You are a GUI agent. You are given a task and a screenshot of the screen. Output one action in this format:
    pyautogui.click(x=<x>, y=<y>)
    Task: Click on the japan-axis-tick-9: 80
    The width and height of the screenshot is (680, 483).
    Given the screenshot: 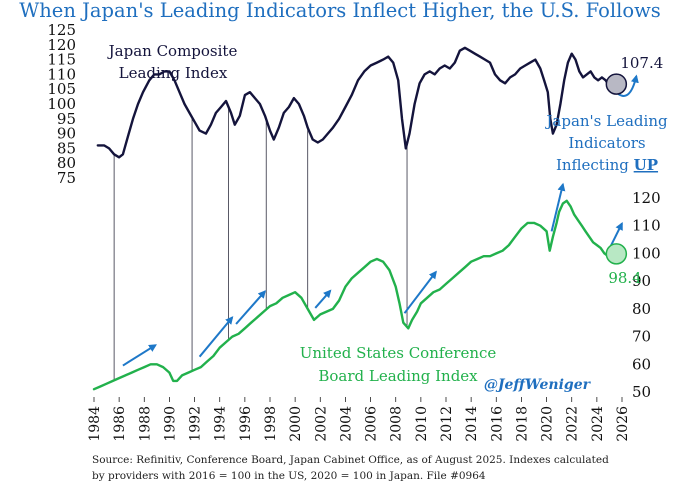 What is the action you would take?
    pyautogui.click(x=66, y=163)
    